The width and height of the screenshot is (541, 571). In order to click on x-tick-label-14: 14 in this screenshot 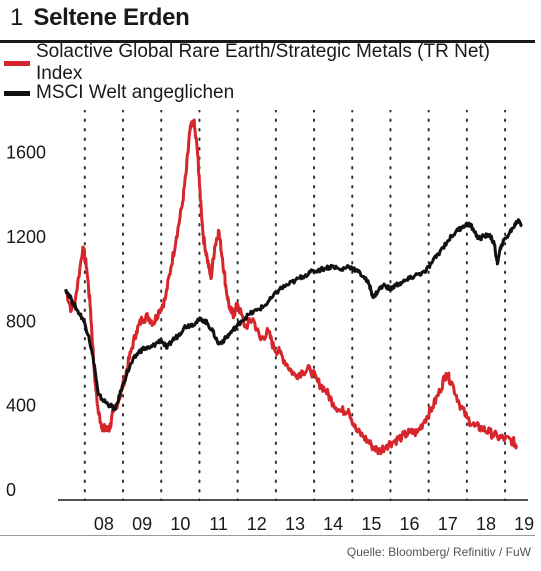, I will do `click(333, 522)`.